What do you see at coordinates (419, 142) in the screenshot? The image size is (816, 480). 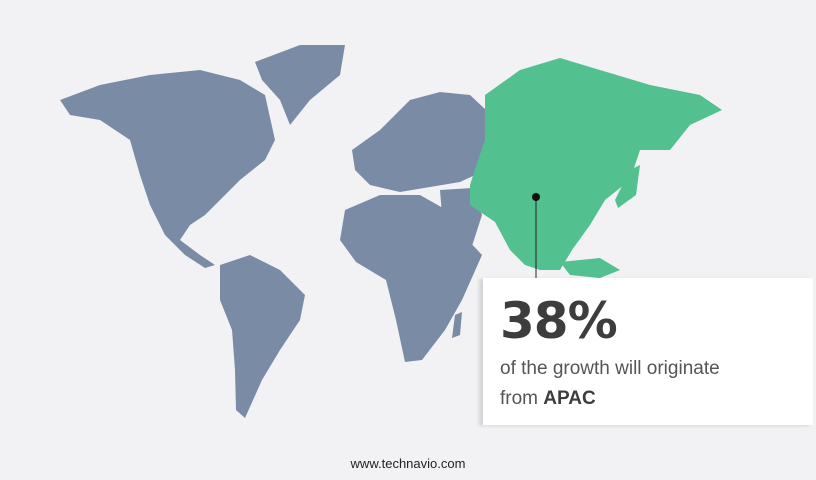 I see `europe` at bounding box center [419, 142].